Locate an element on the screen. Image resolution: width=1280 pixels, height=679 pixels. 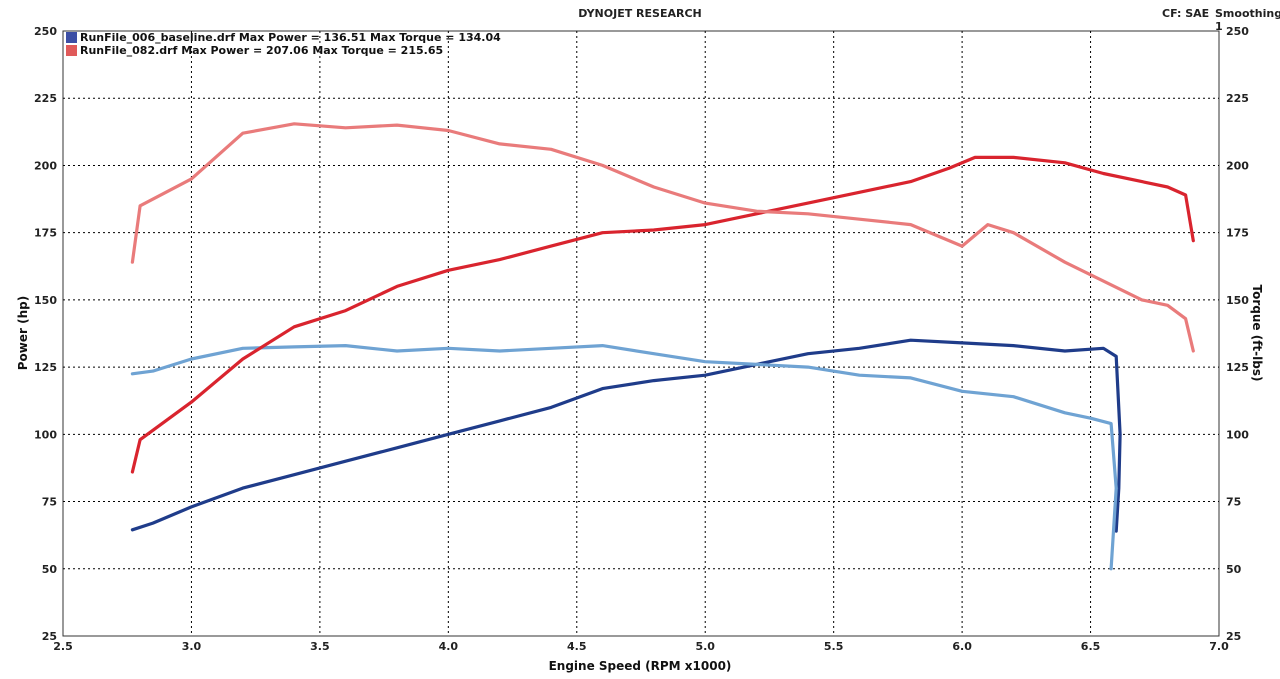
y-tick-label: 100 is located at coordinates (45, 434).